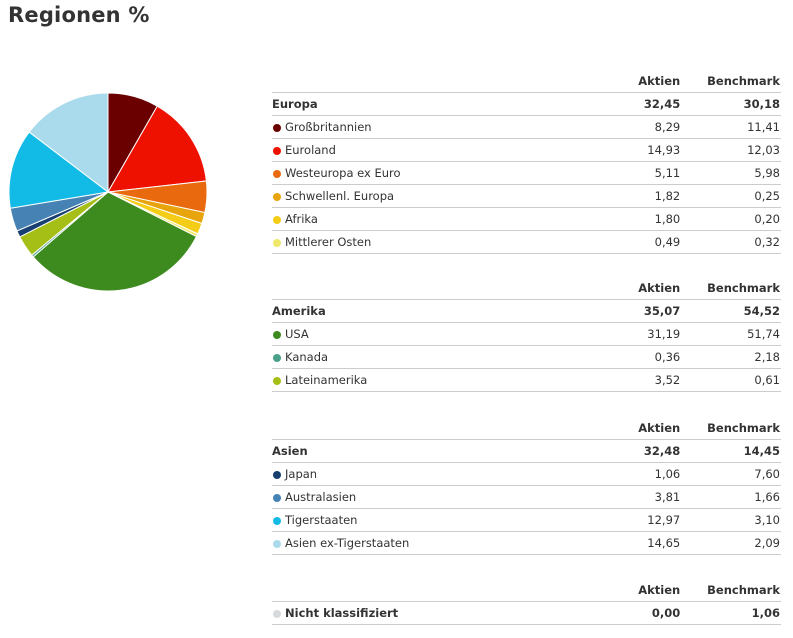  I want to click on table-row: Euroland 14,93 12,03, so click(526, 150).